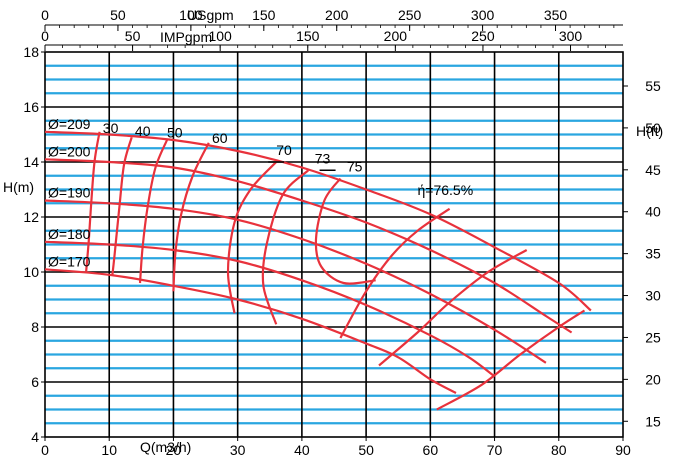  I want to click on y-right-tick-label: 30, so click(653, 296).